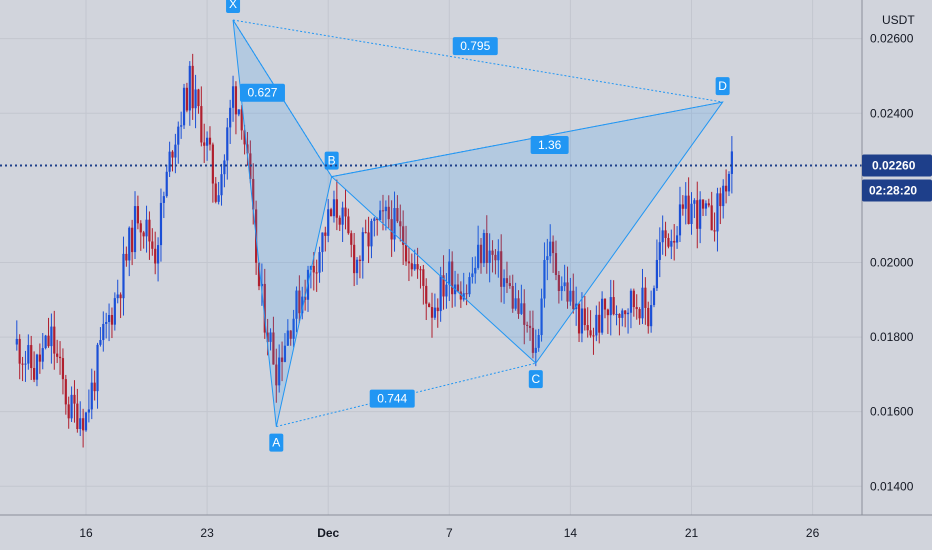  What do you see at coordinates (897, 190) in the screenshot?
I see `countdown-box` at bounding box center [897, 190].